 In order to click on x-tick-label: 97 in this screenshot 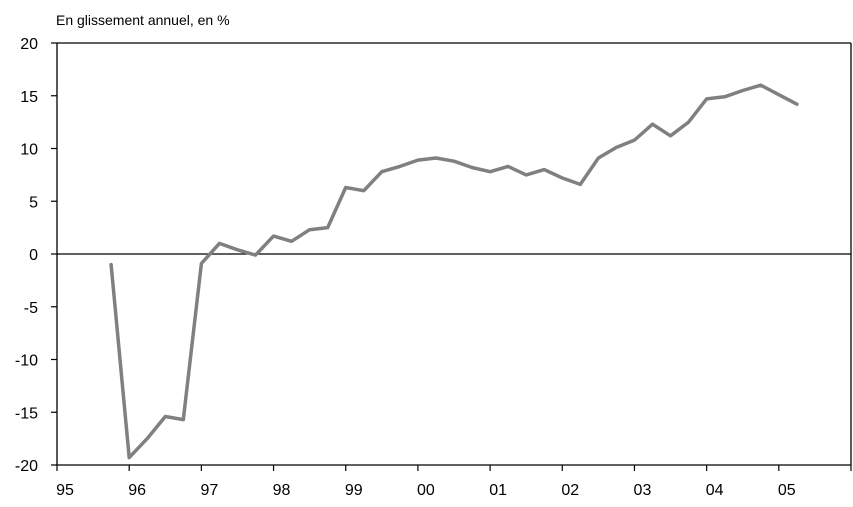, I will do `click(209, 490)`.